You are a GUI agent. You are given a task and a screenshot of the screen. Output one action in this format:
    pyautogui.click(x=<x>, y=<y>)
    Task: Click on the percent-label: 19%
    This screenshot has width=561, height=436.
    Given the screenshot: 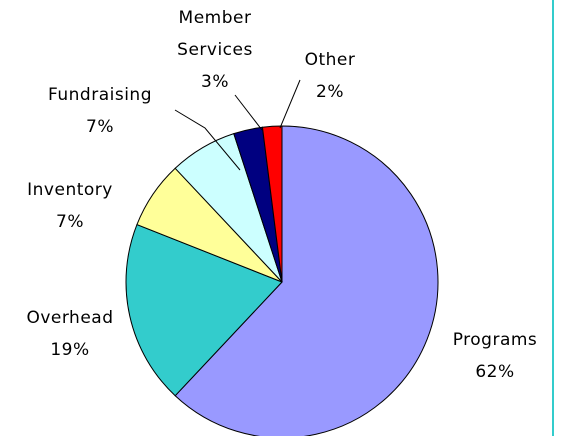 What is the action you would take?
    pyautogui.click(x=70, y=350)
    